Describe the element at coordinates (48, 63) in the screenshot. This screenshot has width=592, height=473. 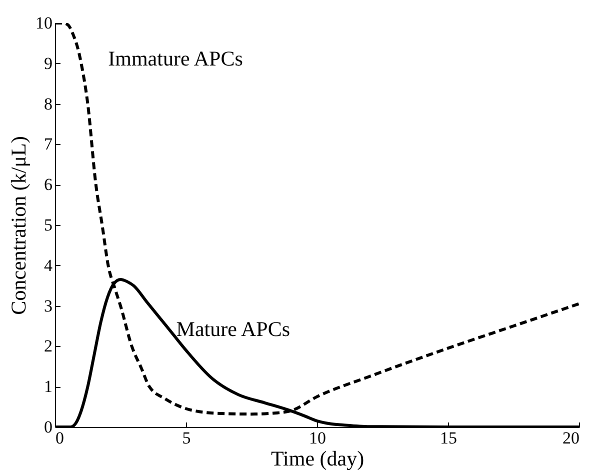
I see `y-tick-label: 9` at that location.